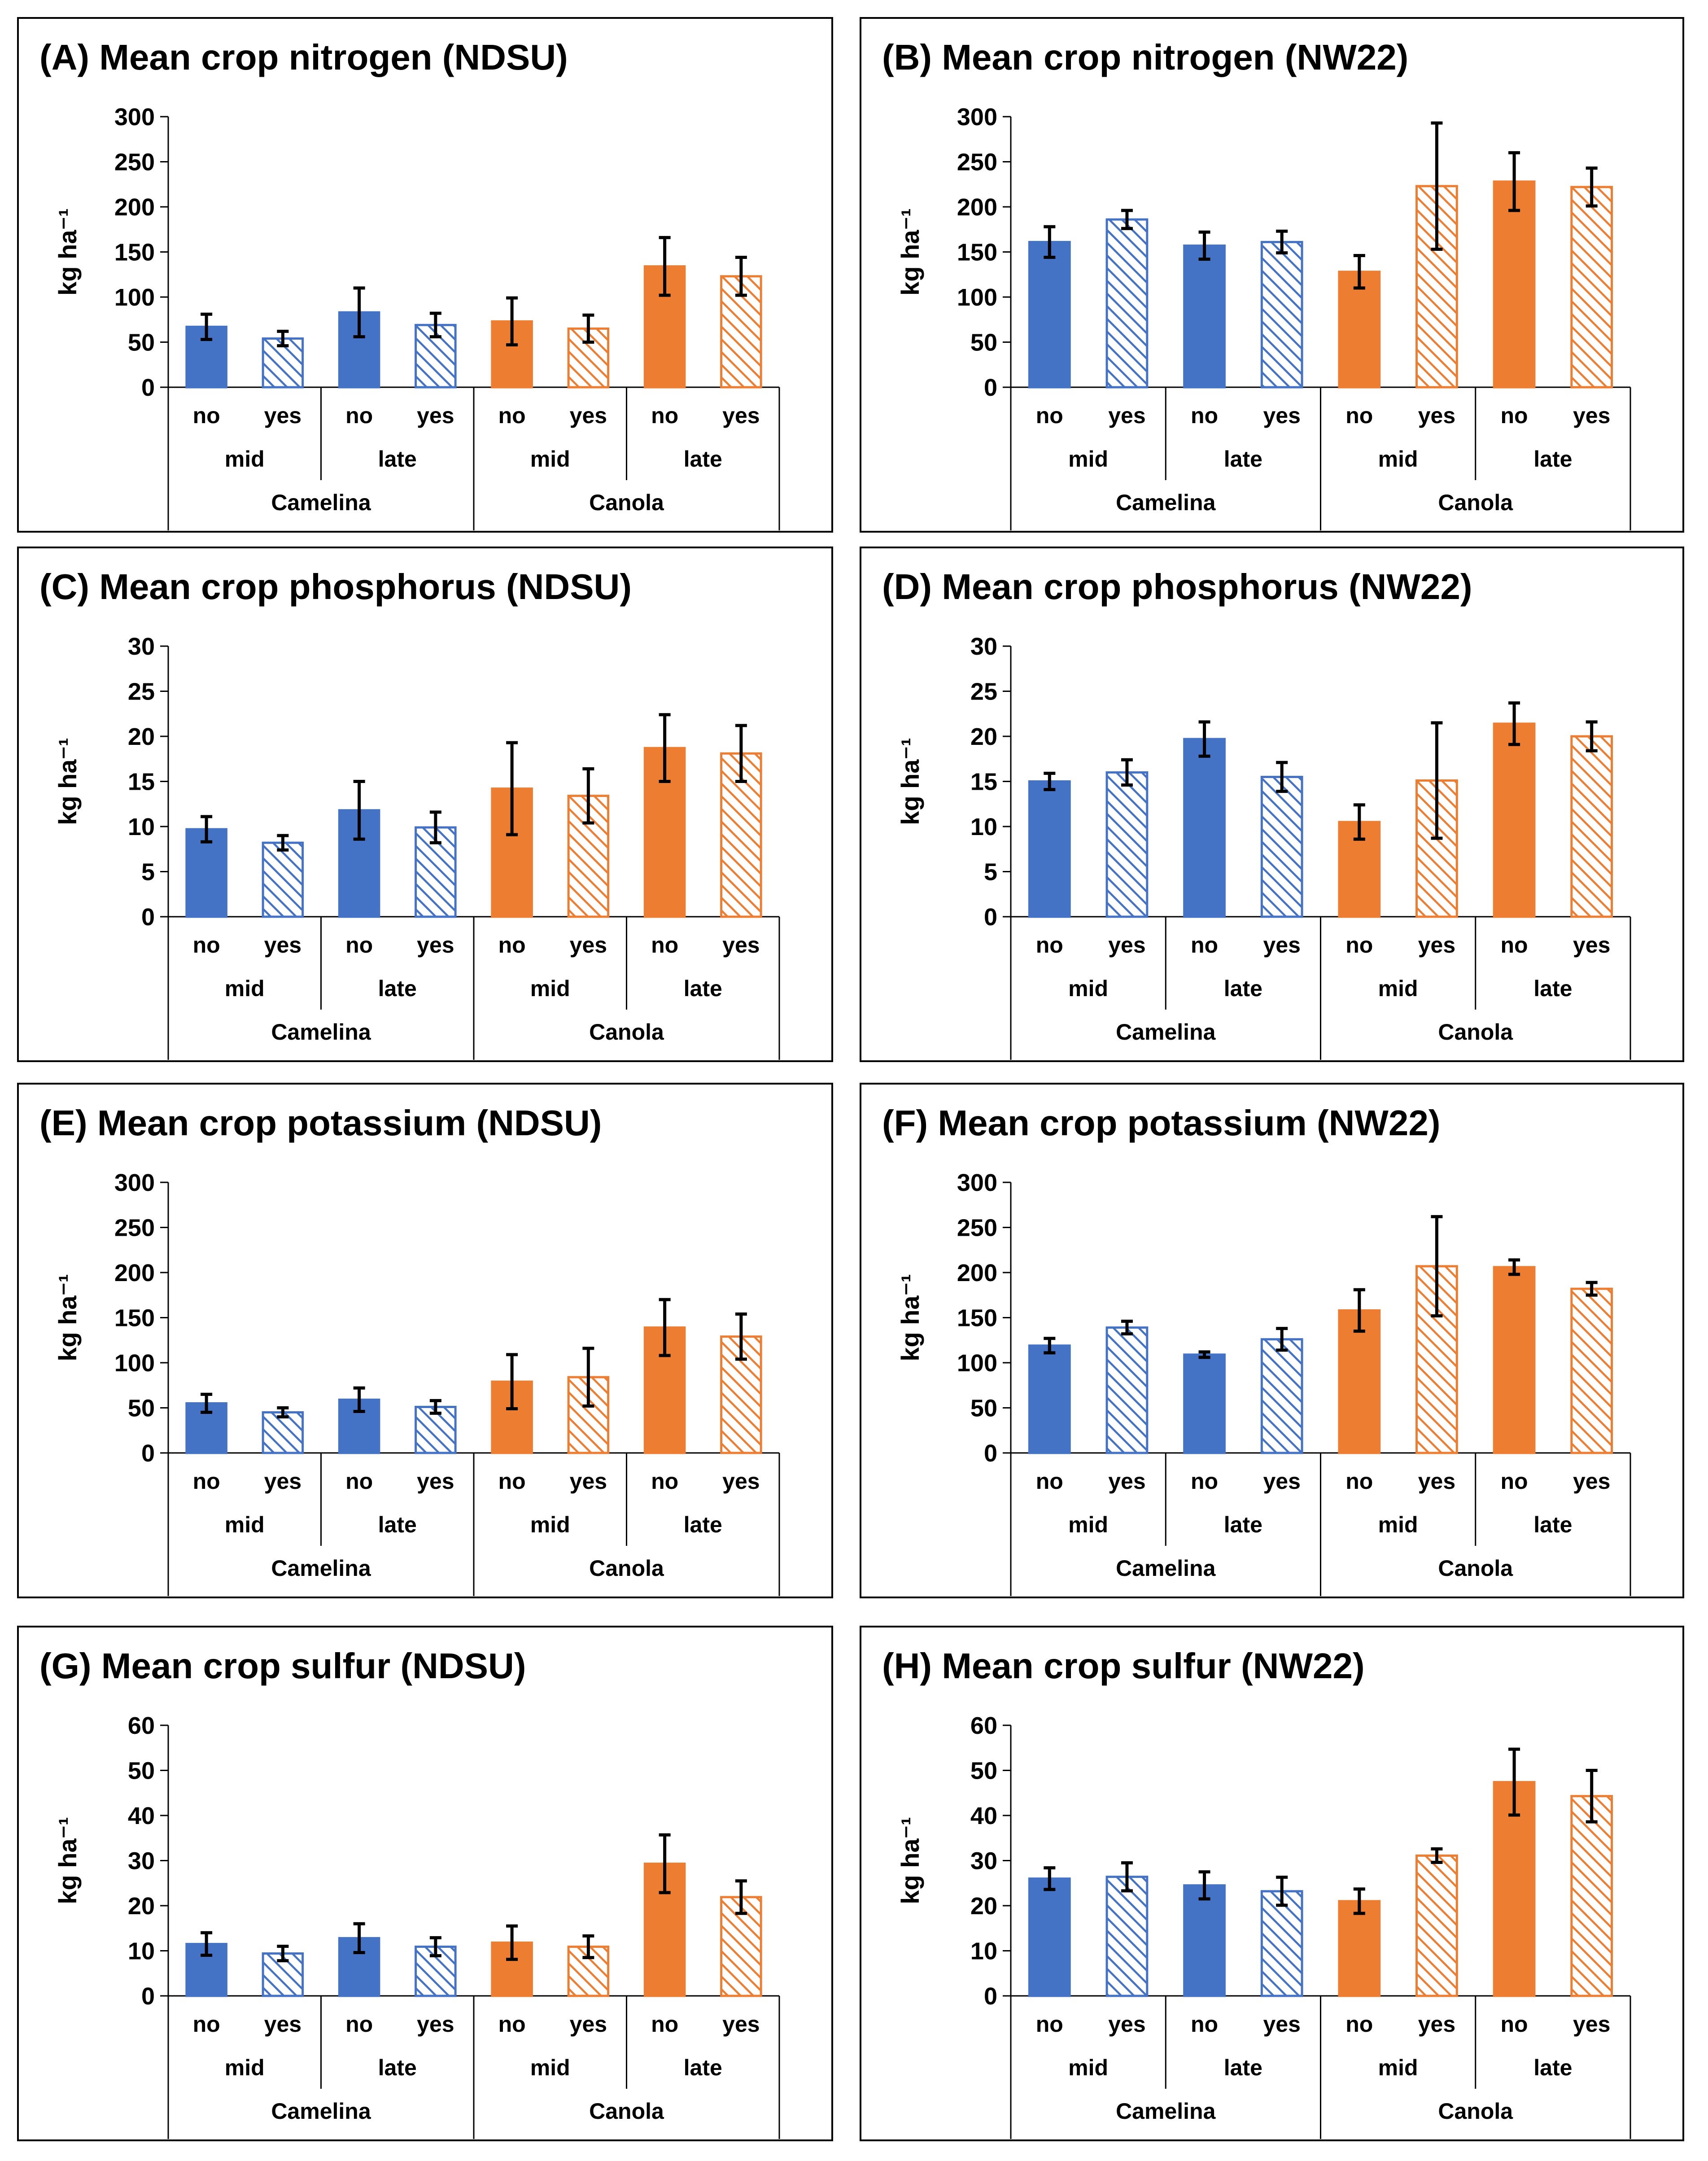  I want to click on y-axis-label: kg ha⁻¹, so click(67, 1861).